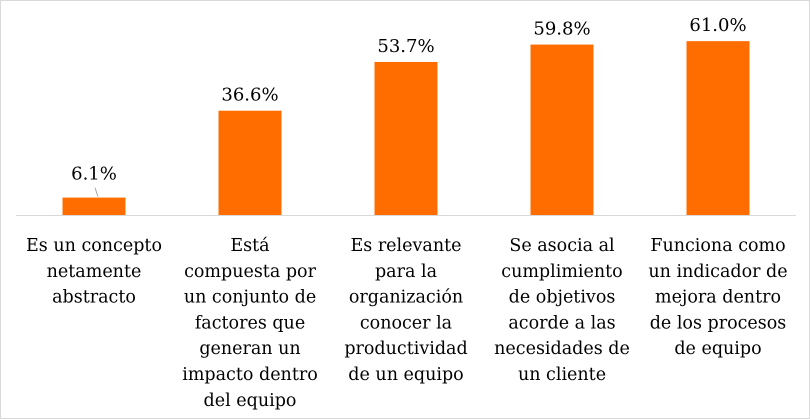 Image resolution: width=810 pixels, height=419 pixels. Describe the element at coordinates (249, 95) in the screenshot. I see `data-label: 36.6%` at that location.